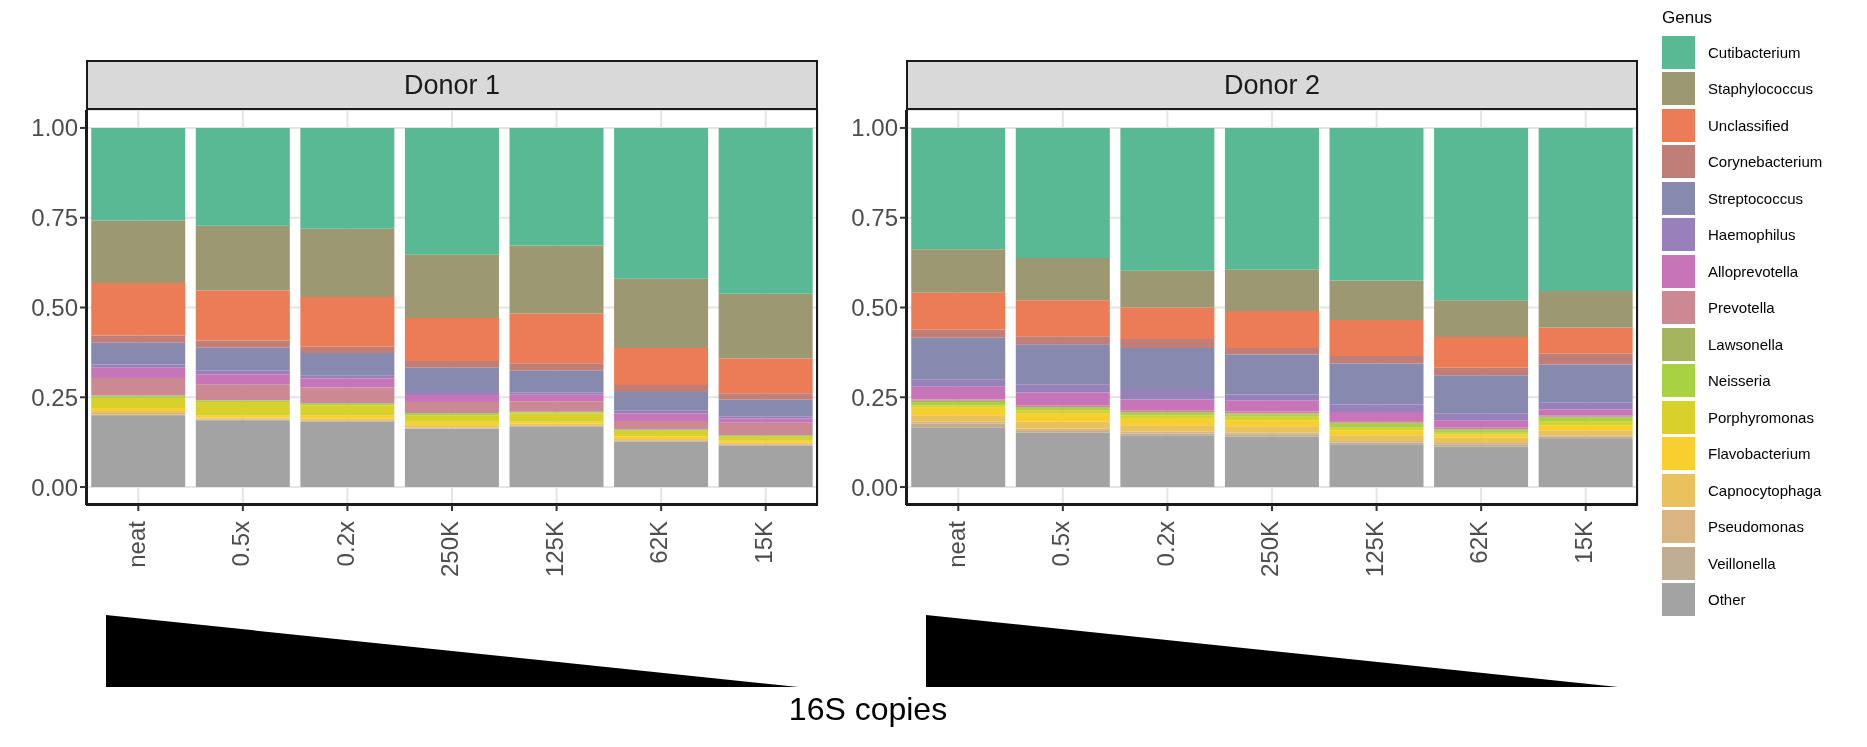 This screenshot has height=747, width=1867. Describe the element at coordinates (1756, 198) in the screenshot. I see `legend-label: Streptococcus` at that location.